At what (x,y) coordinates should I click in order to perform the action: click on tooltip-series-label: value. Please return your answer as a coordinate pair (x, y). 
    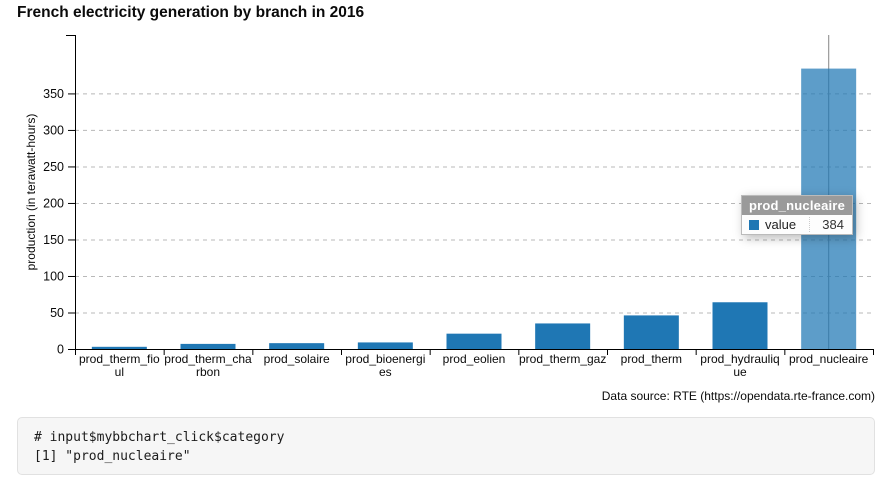
    Looking at the image, I should click on (781, 224).